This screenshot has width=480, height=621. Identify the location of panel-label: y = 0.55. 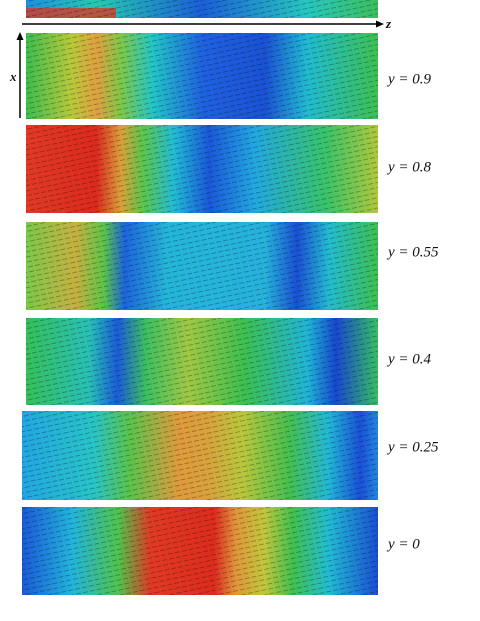
(412, 252).